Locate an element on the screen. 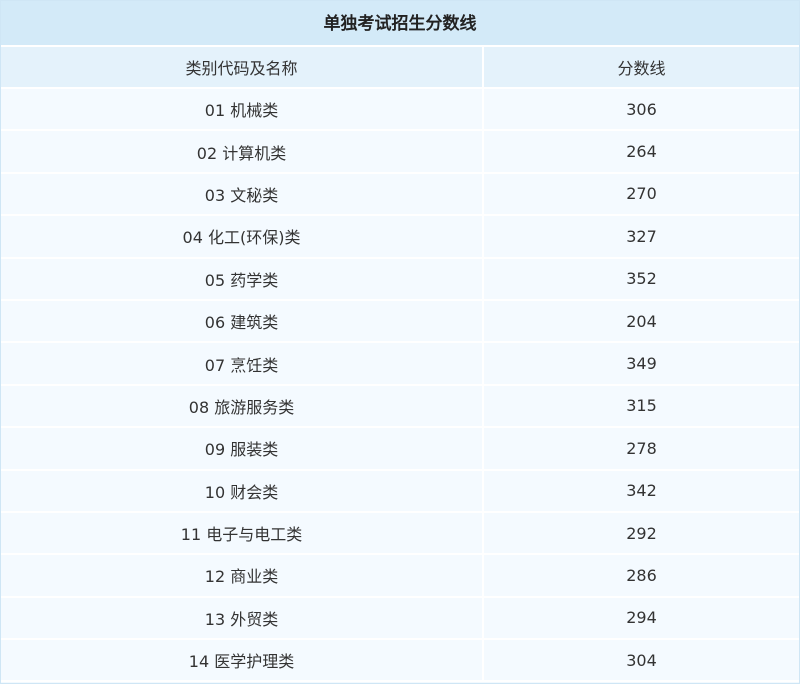  category-cell: 09 服装类 is located at coordinates (242, 448).